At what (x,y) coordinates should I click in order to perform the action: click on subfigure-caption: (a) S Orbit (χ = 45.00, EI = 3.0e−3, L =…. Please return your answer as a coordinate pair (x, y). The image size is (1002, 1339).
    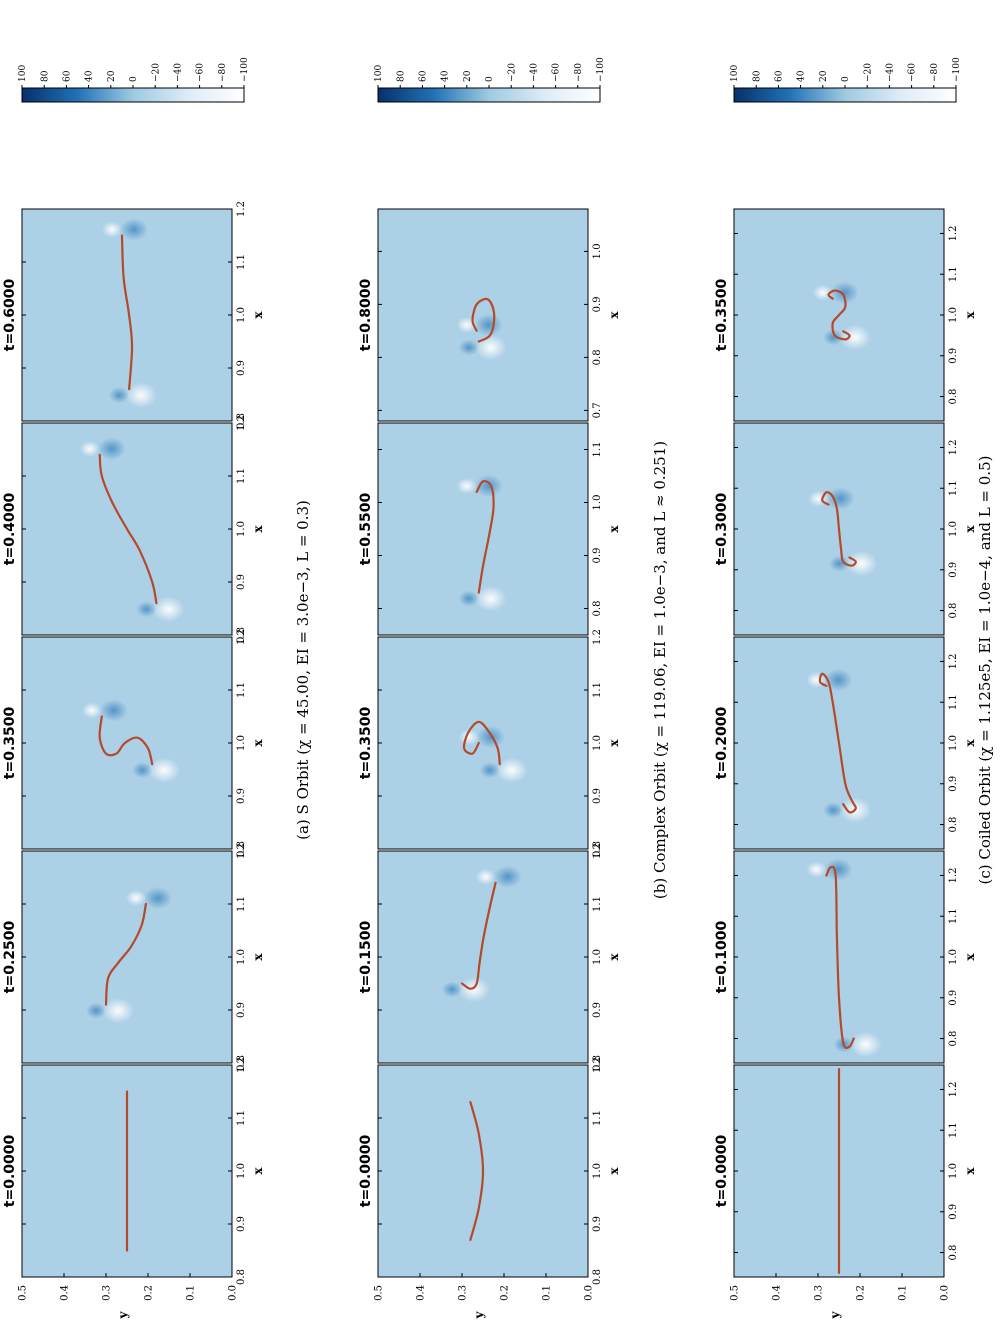
    Looking at the image, I should click on (303, 670).